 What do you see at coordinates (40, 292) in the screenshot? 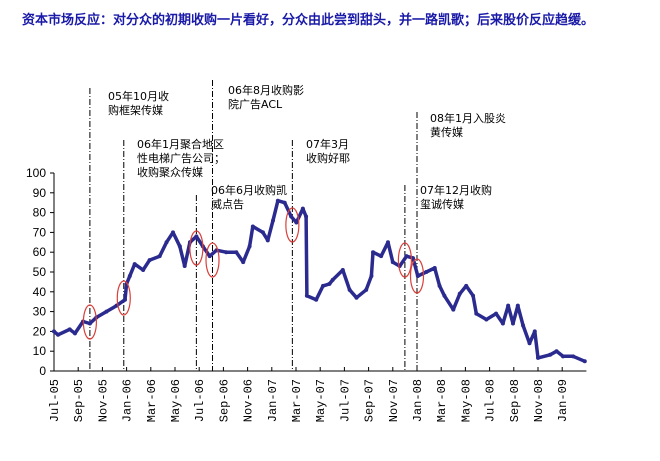
I see `y-tick-label: 40` at bounding box center [40, 292].